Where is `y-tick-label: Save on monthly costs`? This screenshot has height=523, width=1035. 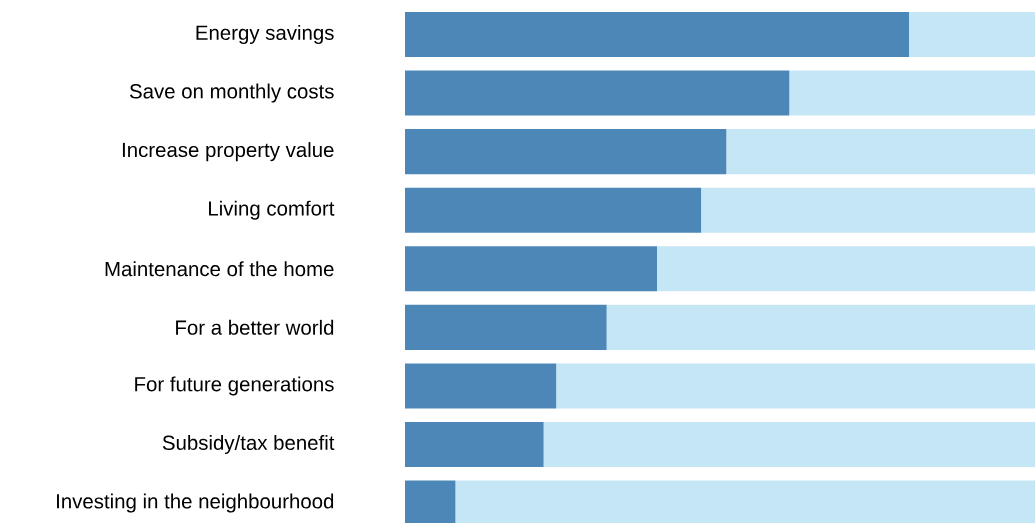
y-tick-label: Save on monthly costs is located at coordinates (231, 93).